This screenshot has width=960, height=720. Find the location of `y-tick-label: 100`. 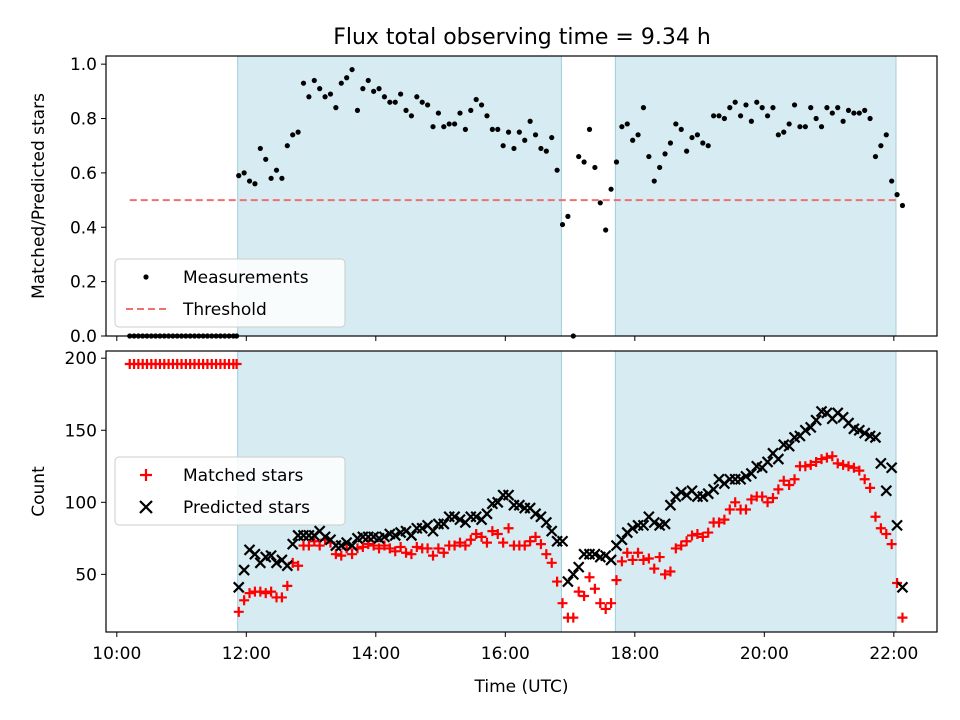

y-tick-label: 100 is located at coordinates (81, 503).